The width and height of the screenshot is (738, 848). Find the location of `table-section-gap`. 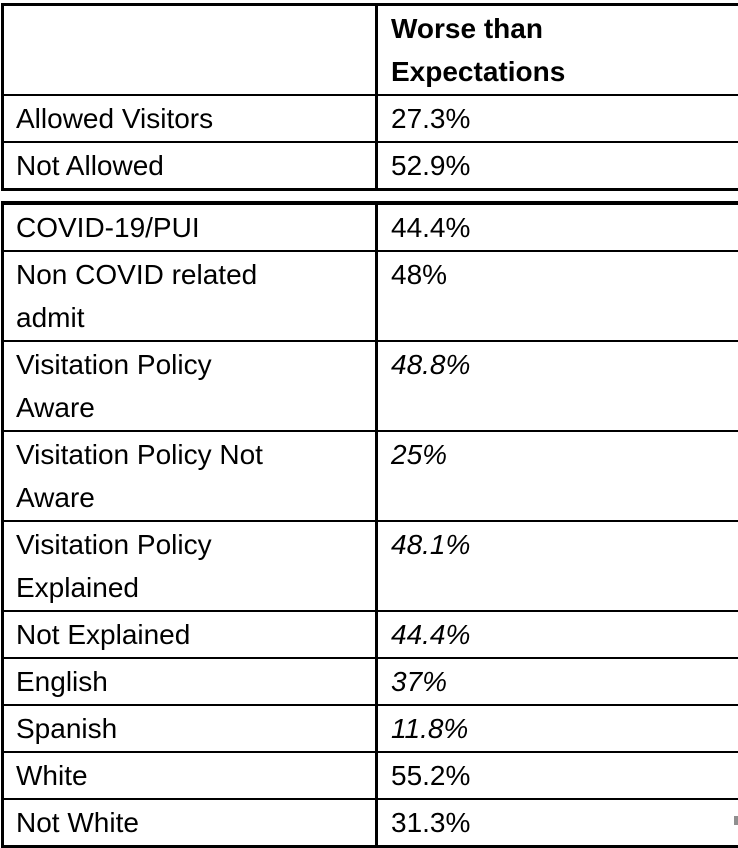

table-section-gap is located at coordinates (369, 196).